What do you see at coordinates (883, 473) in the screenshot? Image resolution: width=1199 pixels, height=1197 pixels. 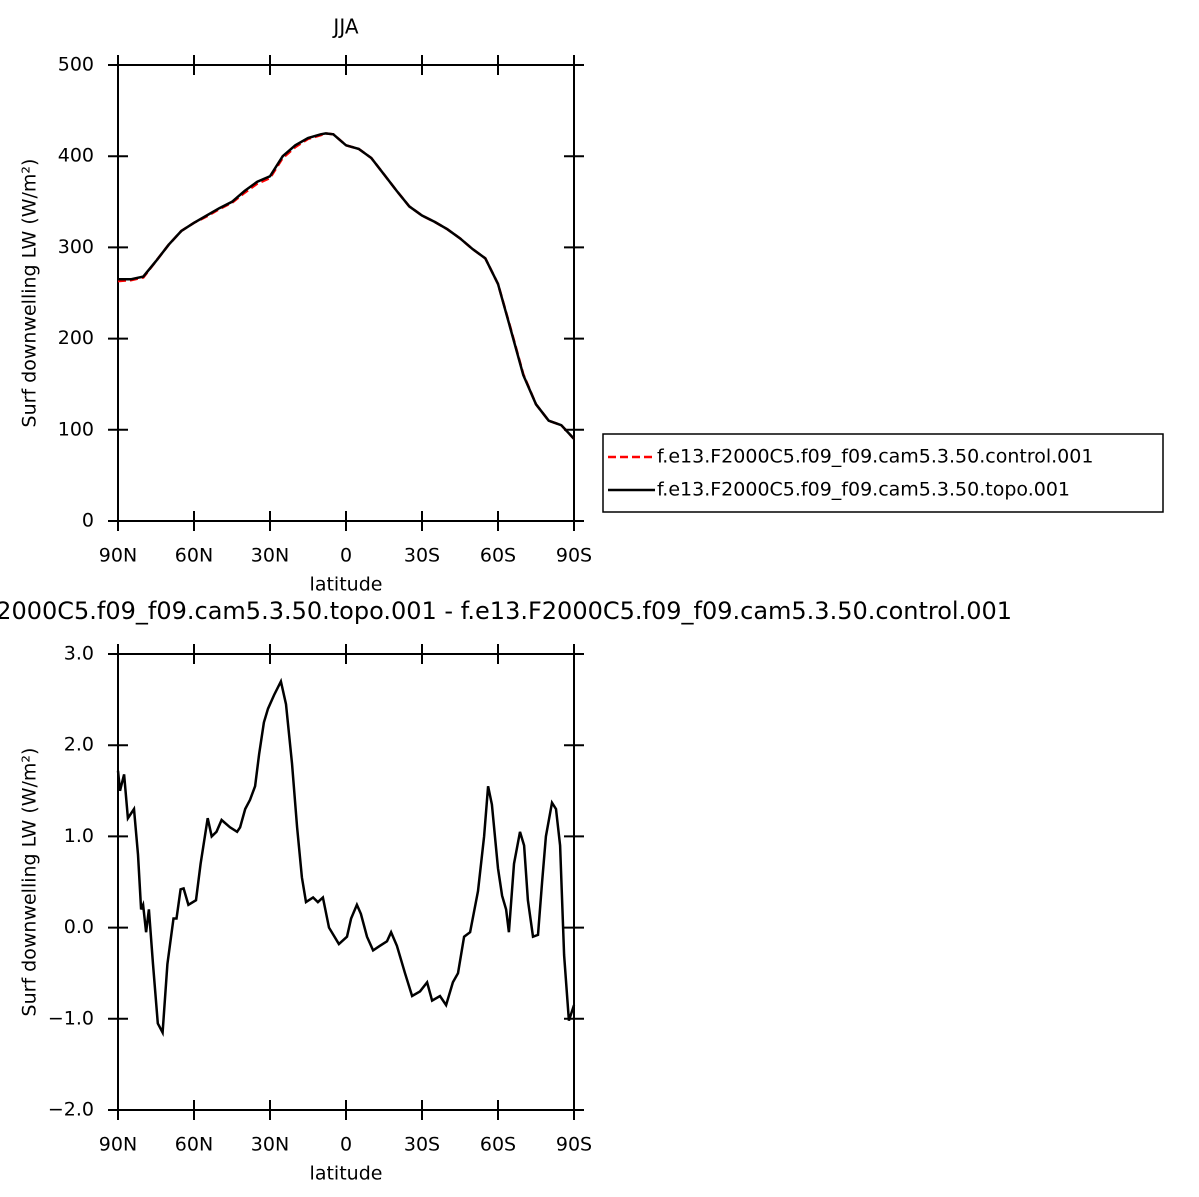 I see `legend-box` at bounding box center [883, 473].